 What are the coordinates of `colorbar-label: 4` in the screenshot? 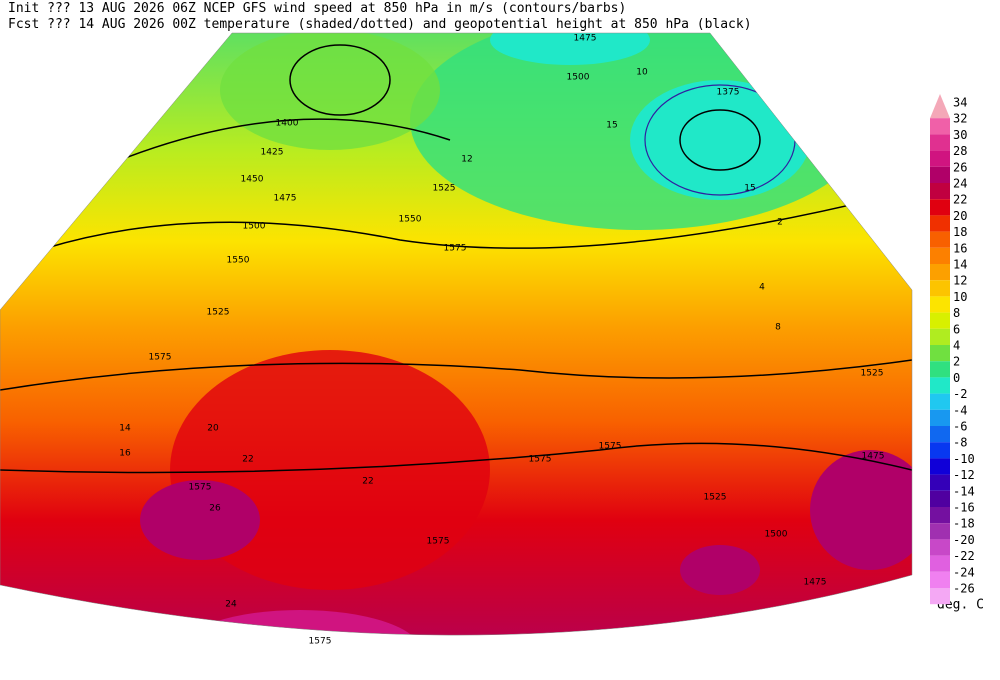 It's located at (956, 346).